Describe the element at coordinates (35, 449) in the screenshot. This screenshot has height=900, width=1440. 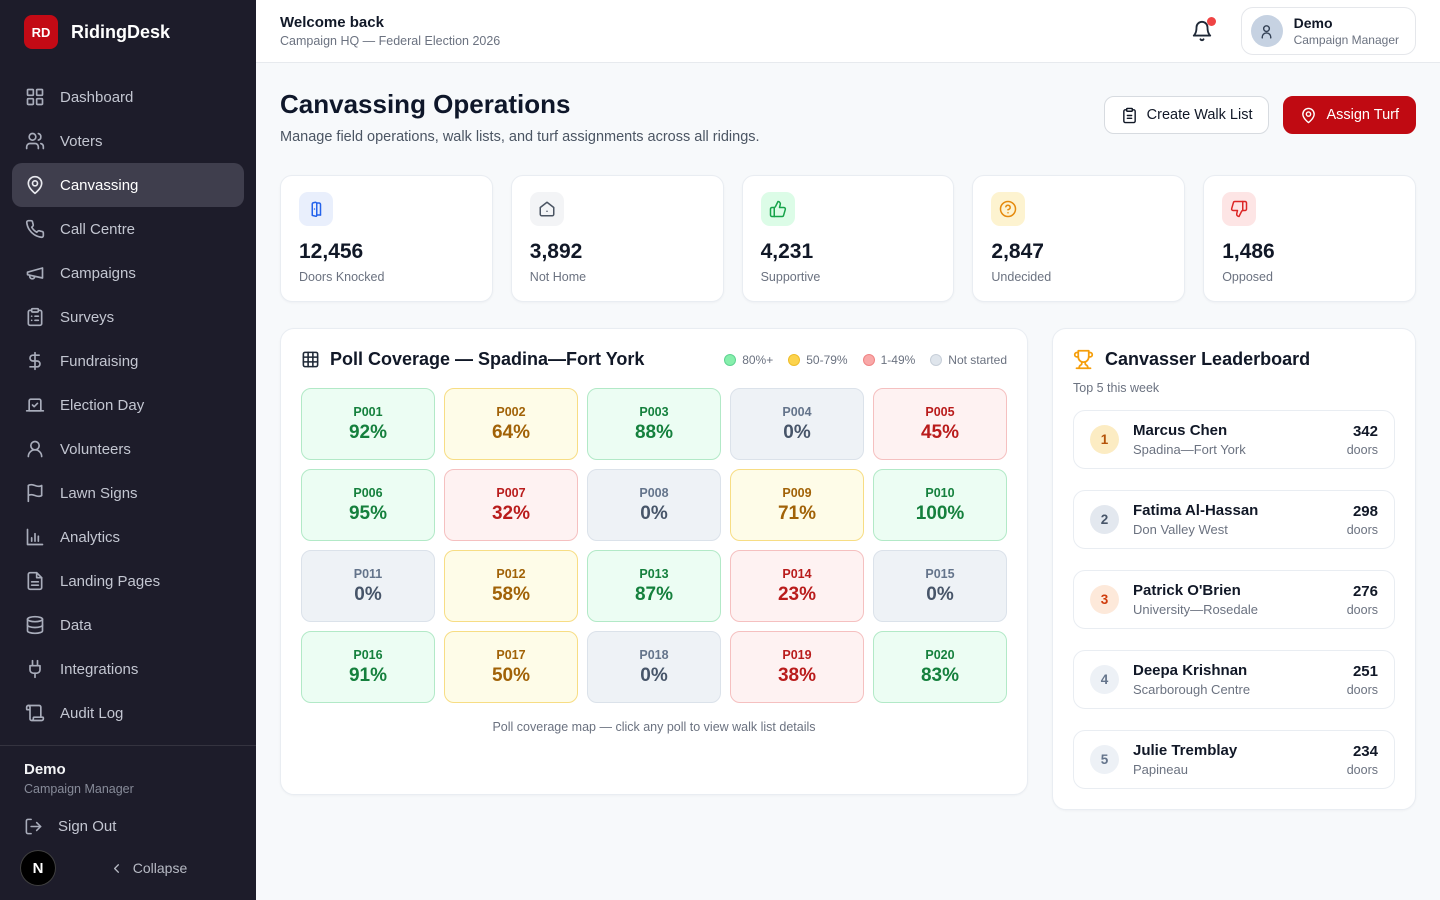
I see `user-icon` at that location.